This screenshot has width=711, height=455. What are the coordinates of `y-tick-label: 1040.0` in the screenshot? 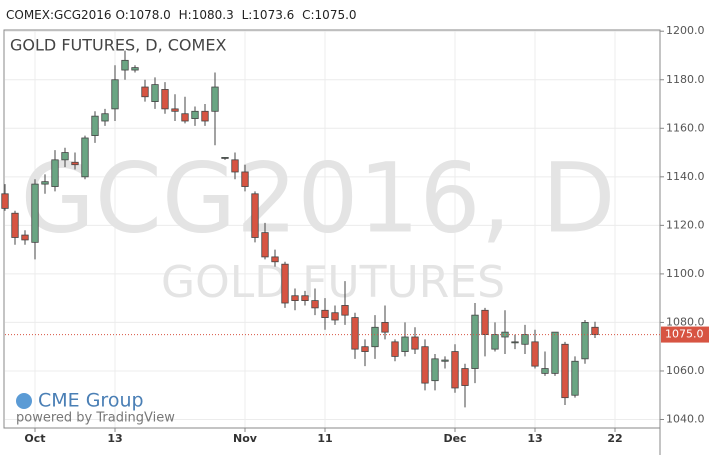 It's located at (685, 419).